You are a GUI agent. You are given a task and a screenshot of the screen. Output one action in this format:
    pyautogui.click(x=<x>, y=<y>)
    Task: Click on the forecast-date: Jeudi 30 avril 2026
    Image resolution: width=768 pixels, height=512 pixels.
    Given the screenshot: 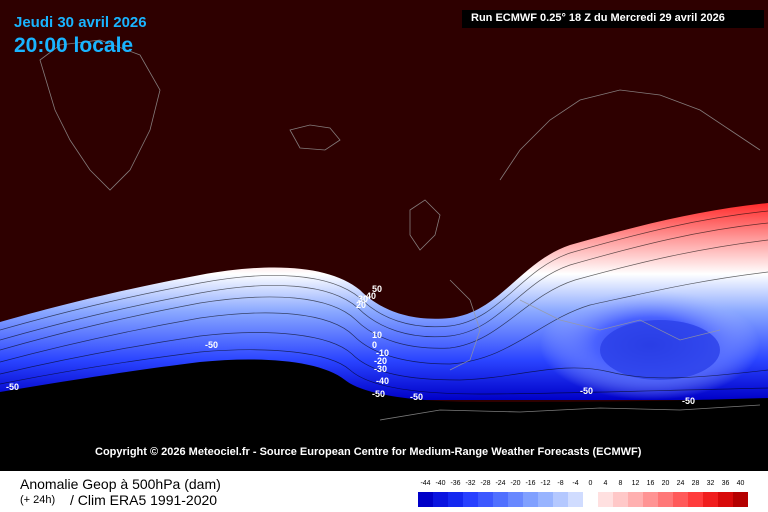 What is the action you would take?
    pyautogui.click(x=80, y=22)
    